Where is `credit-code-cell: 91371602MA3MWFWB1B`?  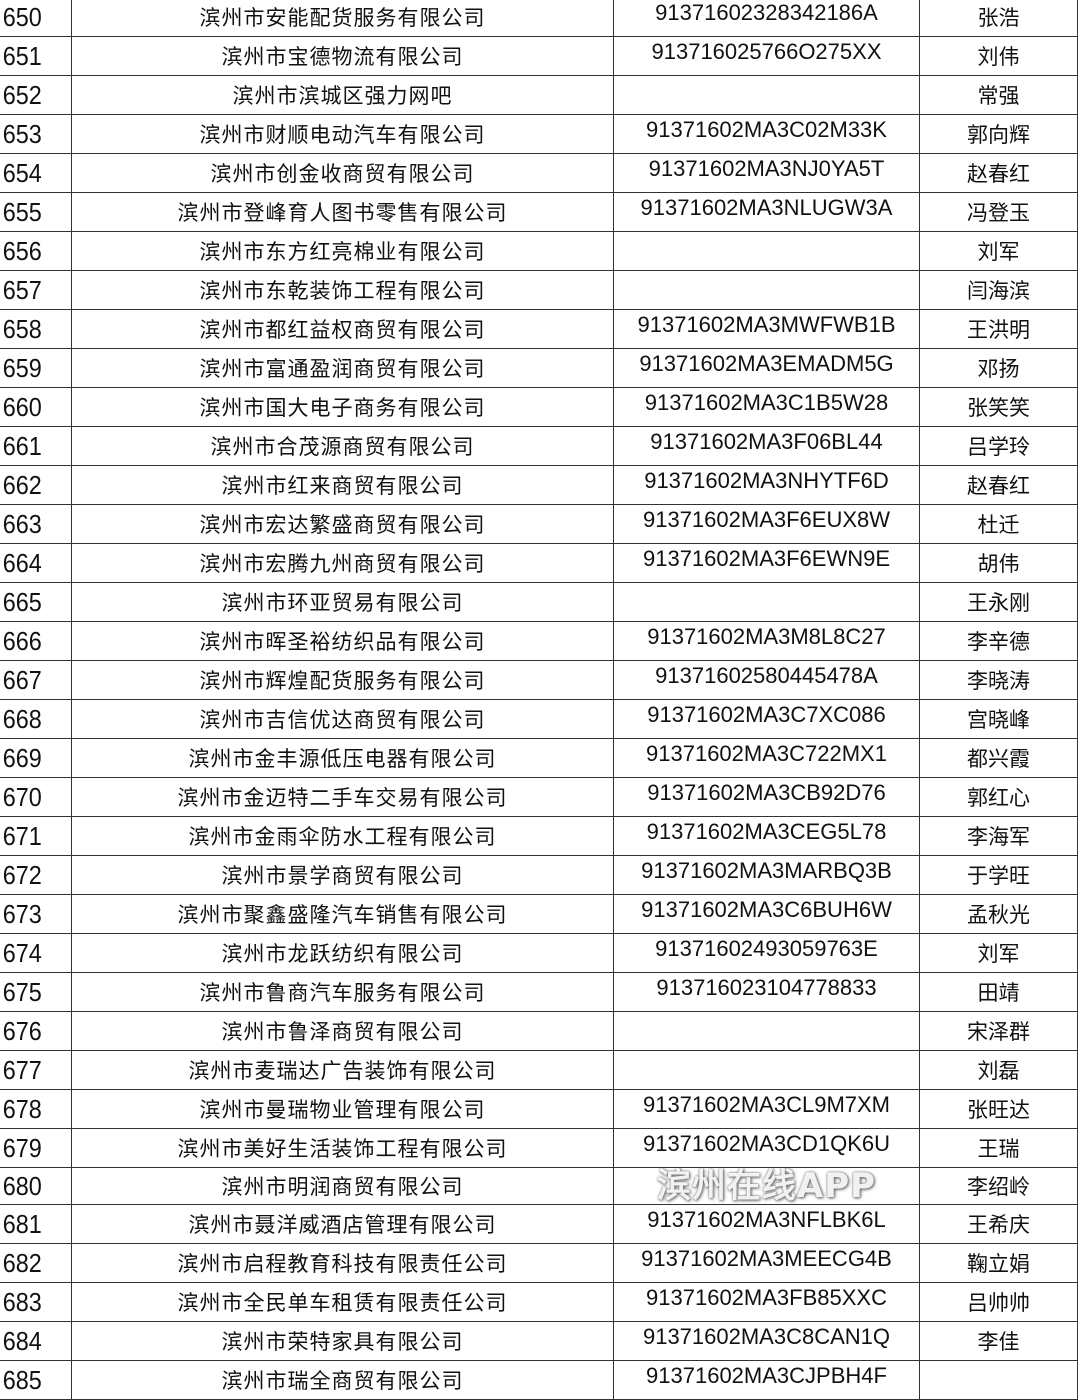
credit-code-cell: 91371602MA3MWFWB1B is located at coordinates (766, 329).